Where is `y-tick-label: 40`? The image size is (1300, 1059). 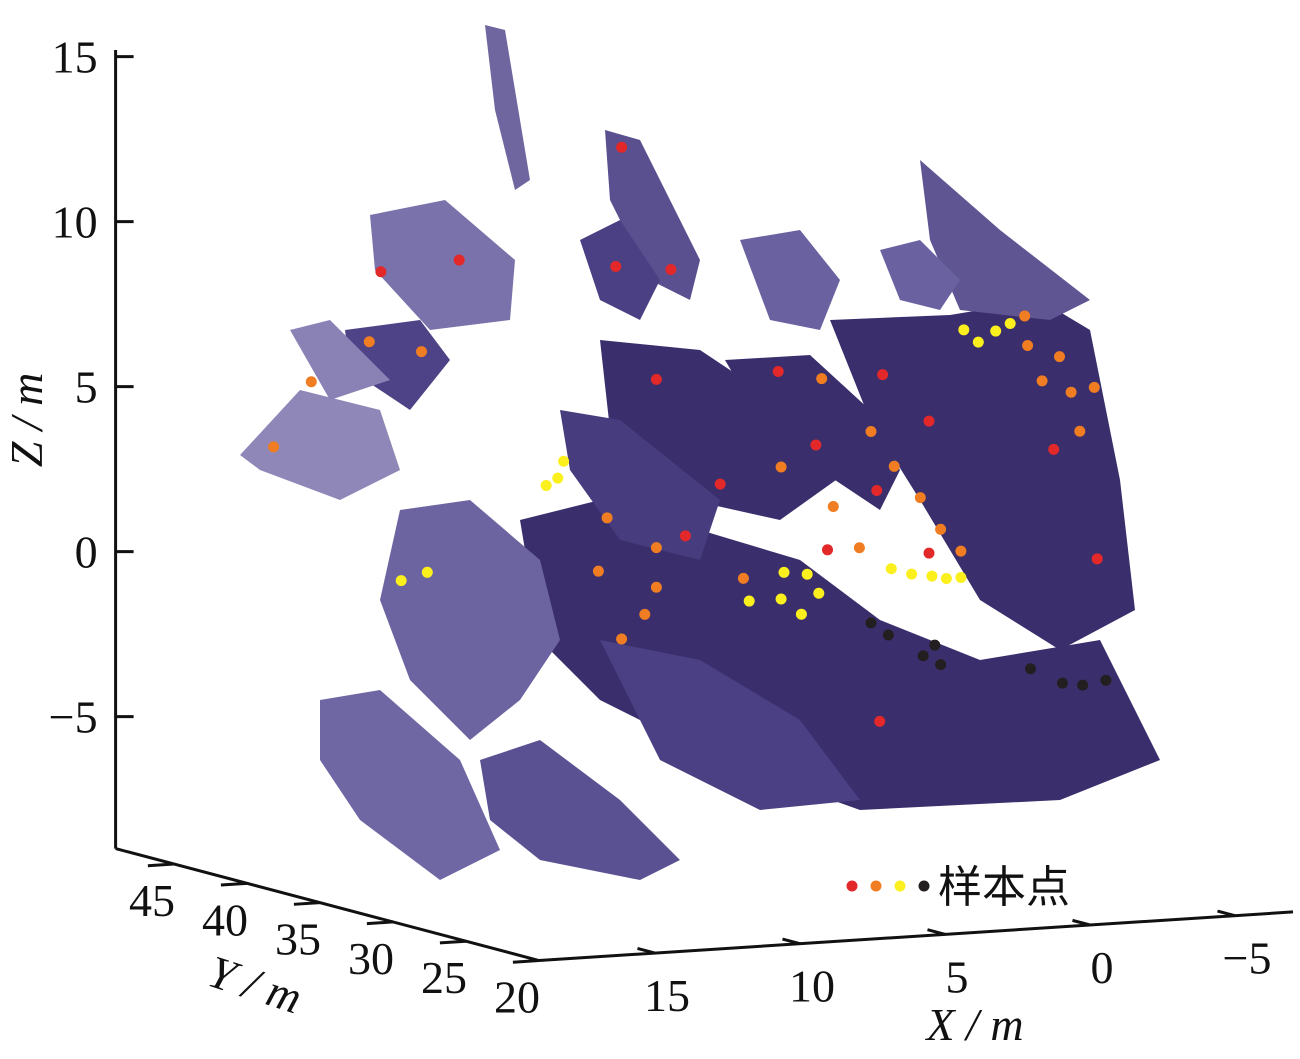 y-tick-label: 40 is located at coordinates (225, 919).